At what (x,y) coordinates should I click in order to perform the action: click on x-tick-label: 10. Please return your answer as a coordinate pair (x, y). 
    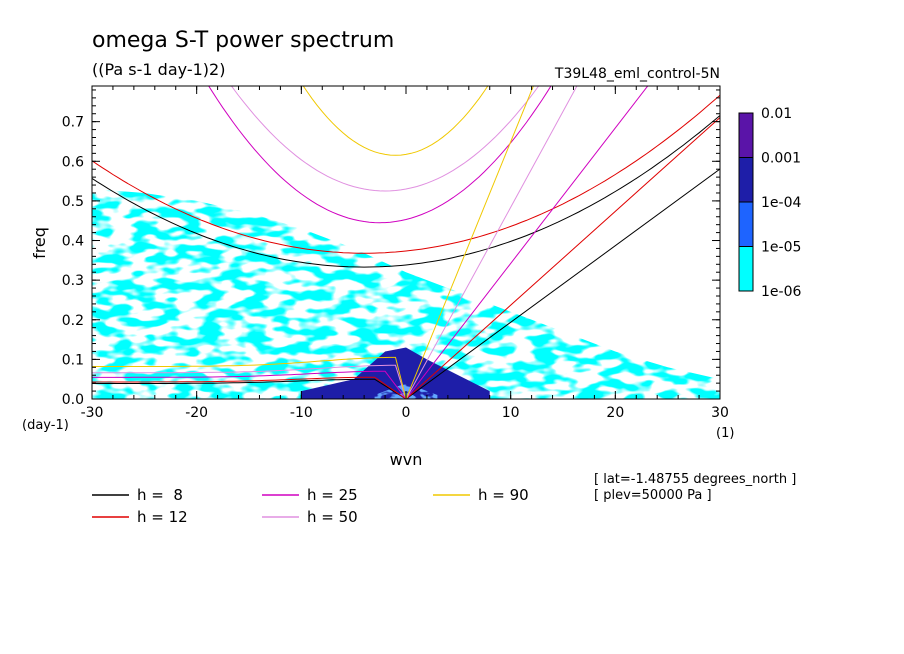
    Looking at the image, I should click on (511, 413).